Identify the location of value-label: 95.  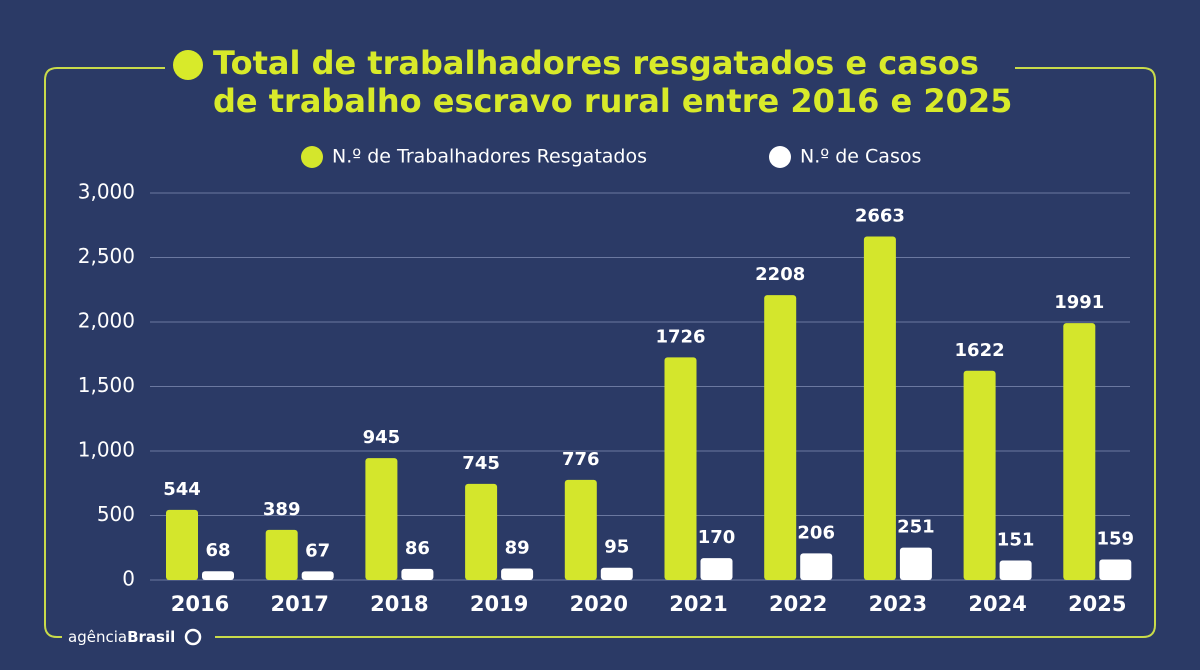
(616, 547).